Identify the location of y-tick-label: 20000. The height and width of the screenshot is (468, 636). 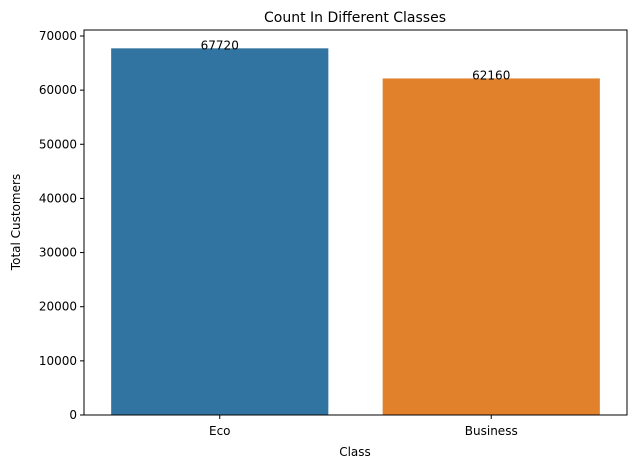
(58, 307).